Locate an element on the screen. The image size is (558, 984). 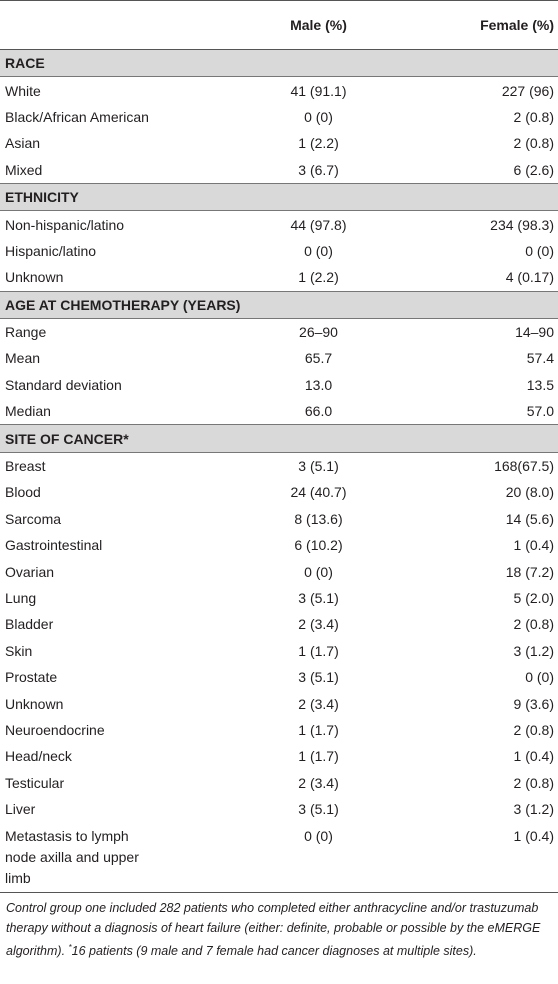
data-row: Testicular 2 (3.4) 2 (0.8) is located at coordinates (279, 783).